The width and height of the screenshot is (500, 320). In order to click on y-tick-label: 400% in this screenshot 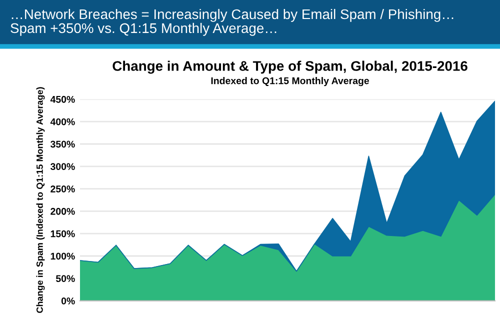, I will do `click(62, 122)`.